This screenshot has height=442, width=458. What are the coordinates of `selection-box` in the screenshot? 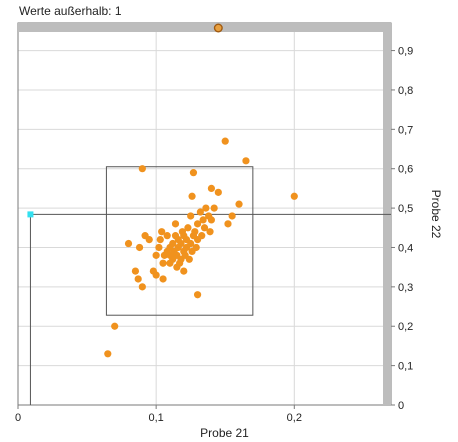 It's located at (179, 241).